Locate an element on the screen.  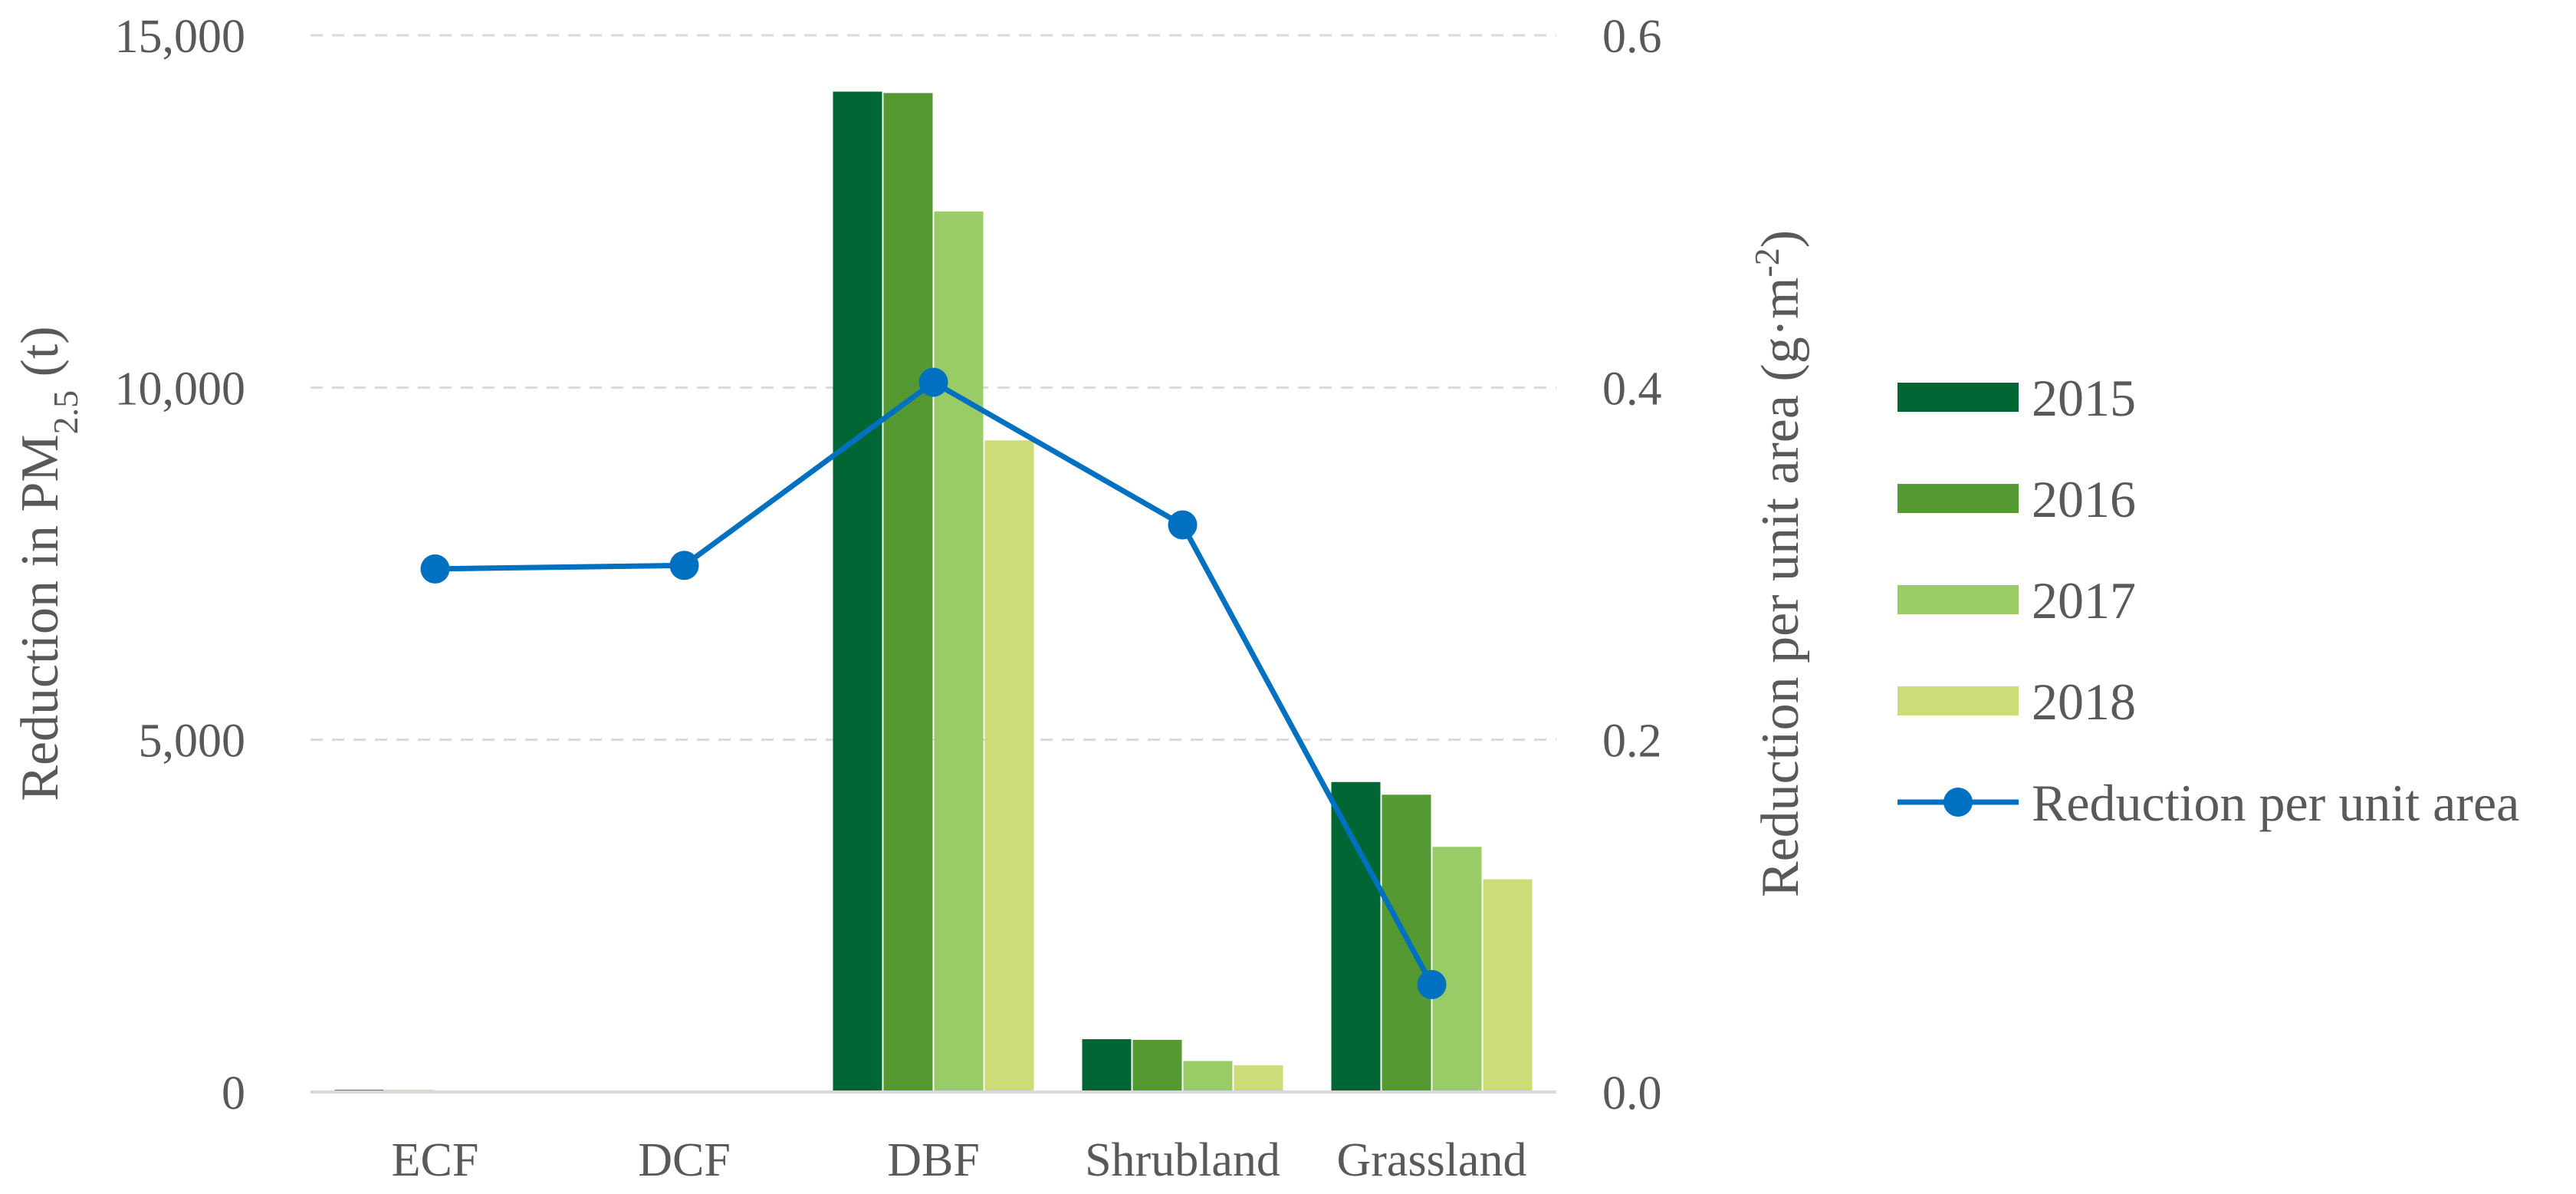
category-label-ecf: ECF is located at coordinates (436, 1160).